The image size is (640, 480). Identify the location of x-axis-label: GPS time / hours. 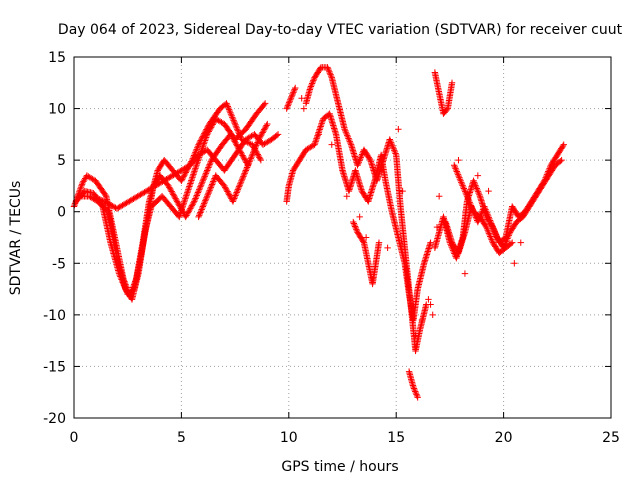
(339, 467).